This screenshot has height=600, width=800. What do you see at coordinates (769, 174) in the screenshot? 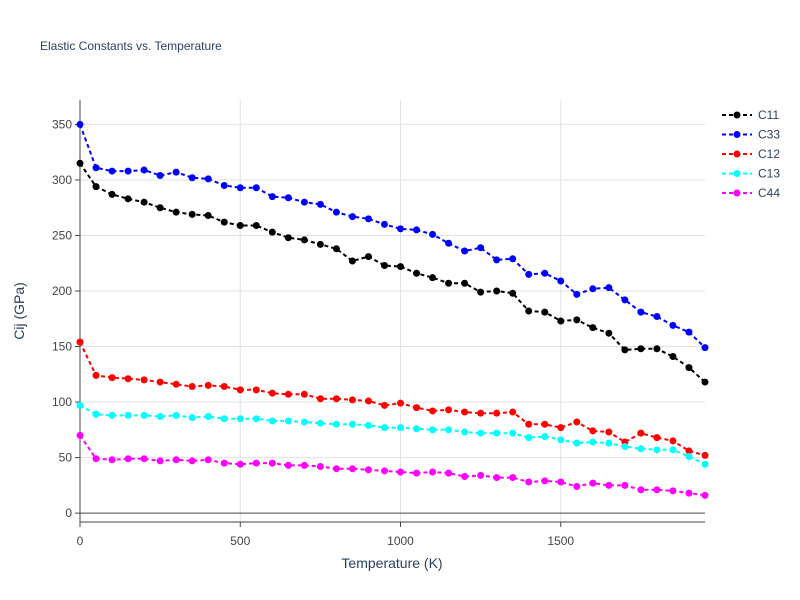
I see `legend-label: C13` at bounding box center [769, 174].